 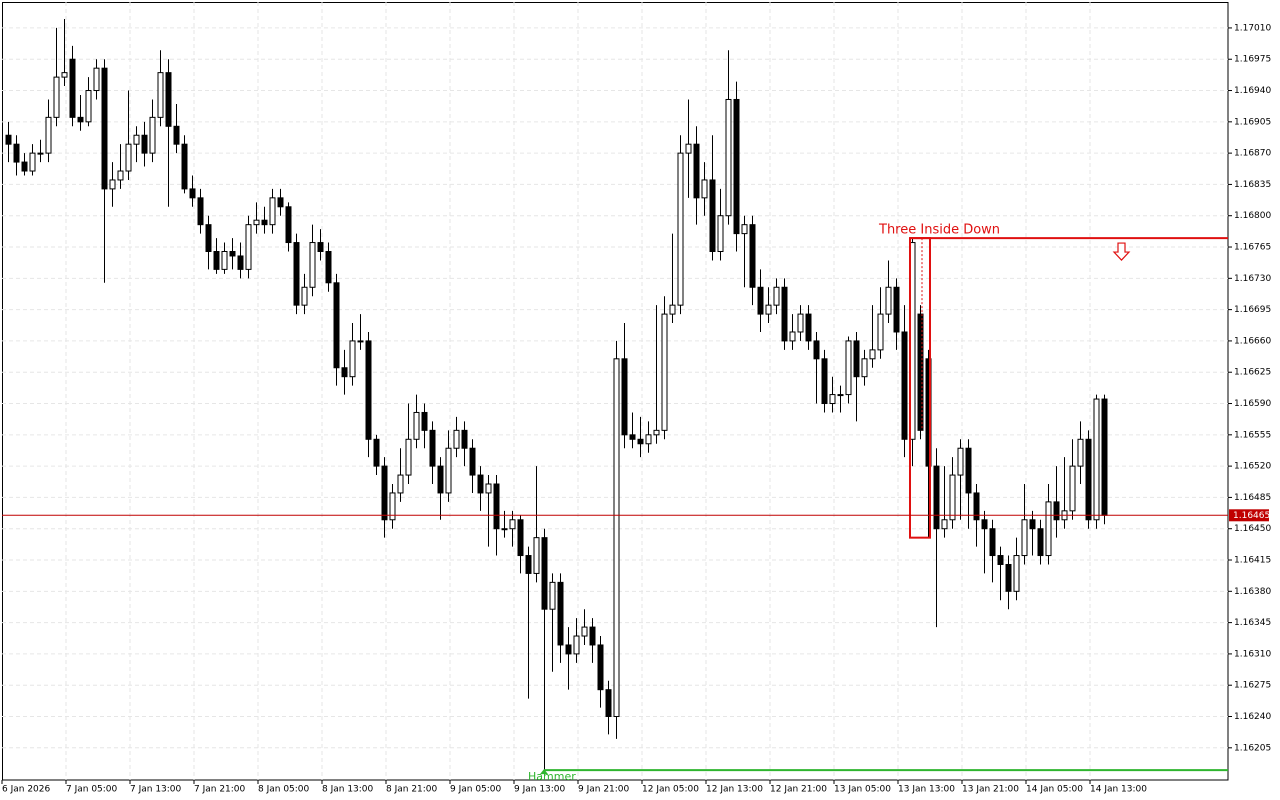 What do you see at coordinates (1252, 561) in the screenshot?
I see `y-tick-label: 1.16415` at bounding box center [1252, 561].